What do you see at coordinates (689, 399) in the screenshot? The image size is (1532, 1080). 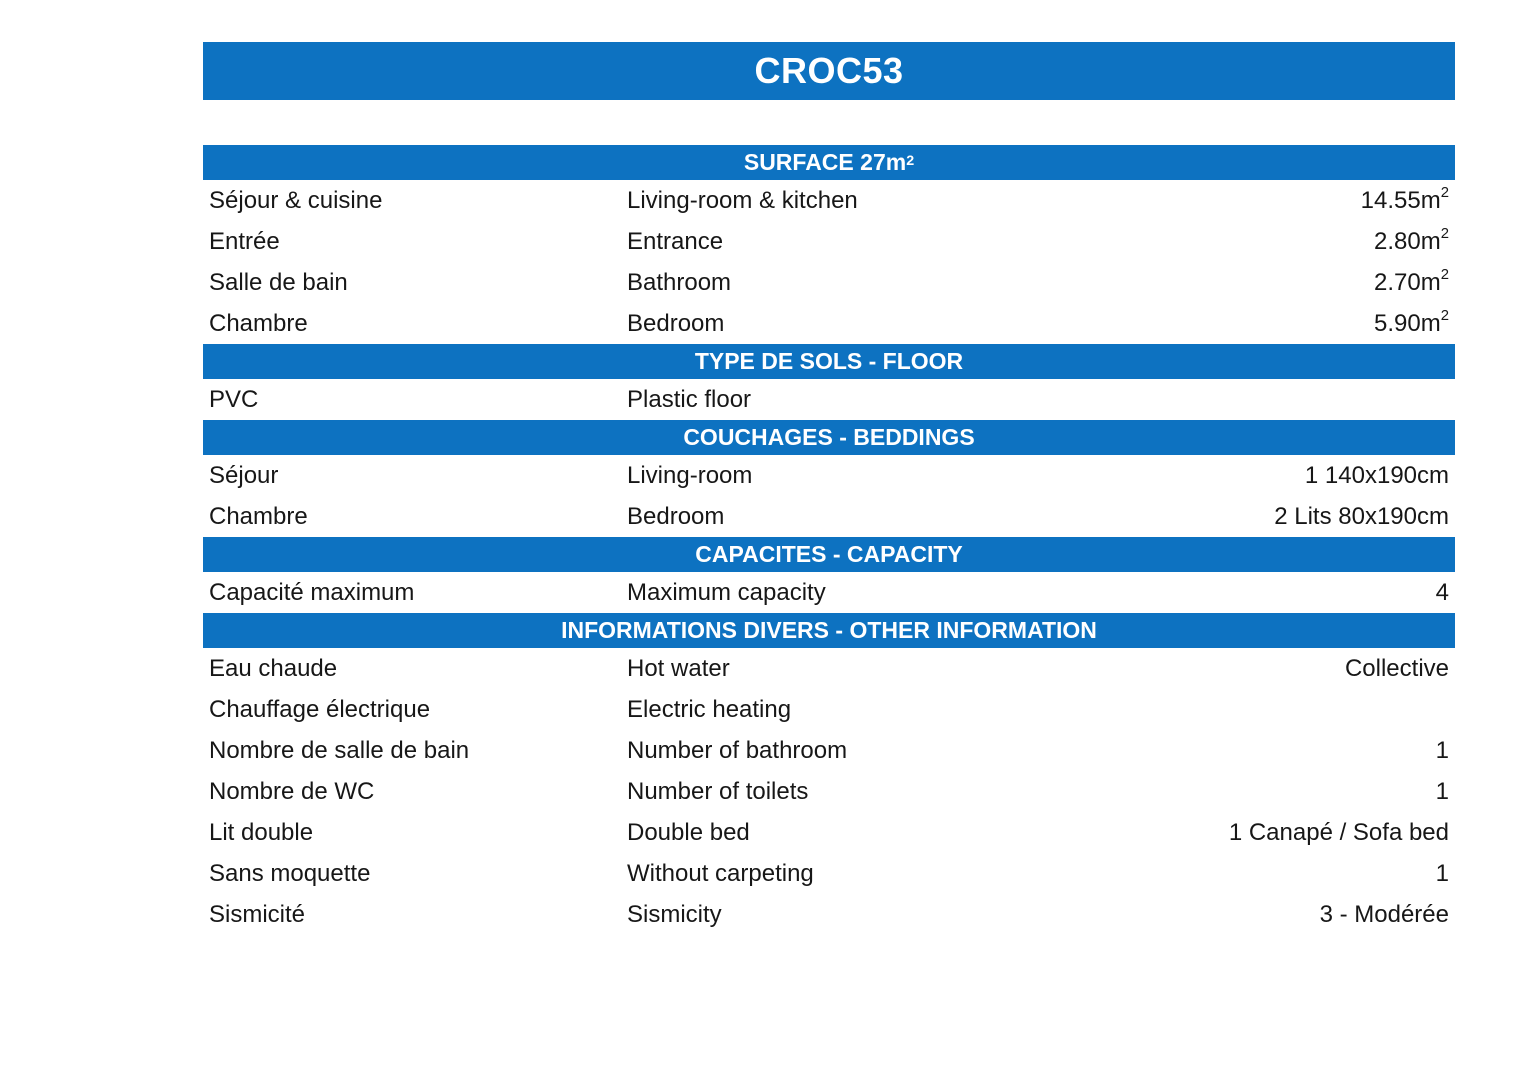 I see `cell-label-en: Plastic floor` at bounding box center [689, 399].